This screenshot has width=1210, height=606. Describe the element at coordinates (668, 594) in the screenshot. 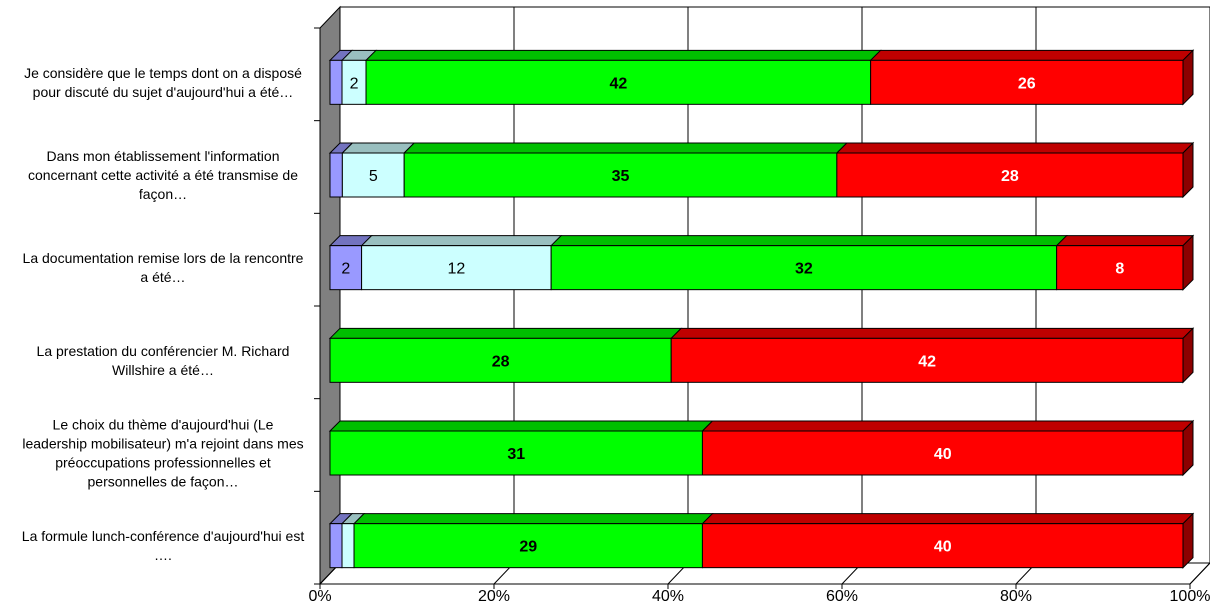

I see `x-tick-label: 40%` at that location.